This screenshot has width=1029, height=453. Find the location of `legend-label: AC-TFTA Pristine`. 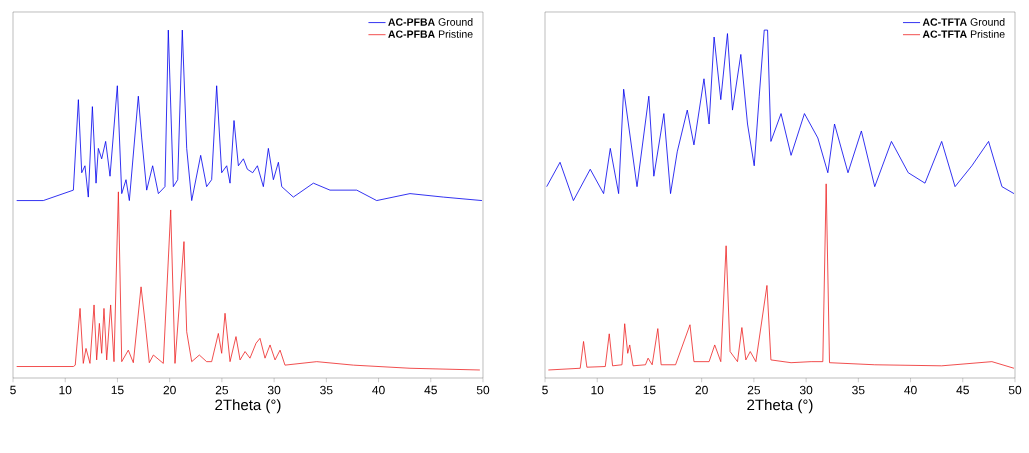

legend-label: AC-TFTA Pristine is located at coordinates (963, 34).